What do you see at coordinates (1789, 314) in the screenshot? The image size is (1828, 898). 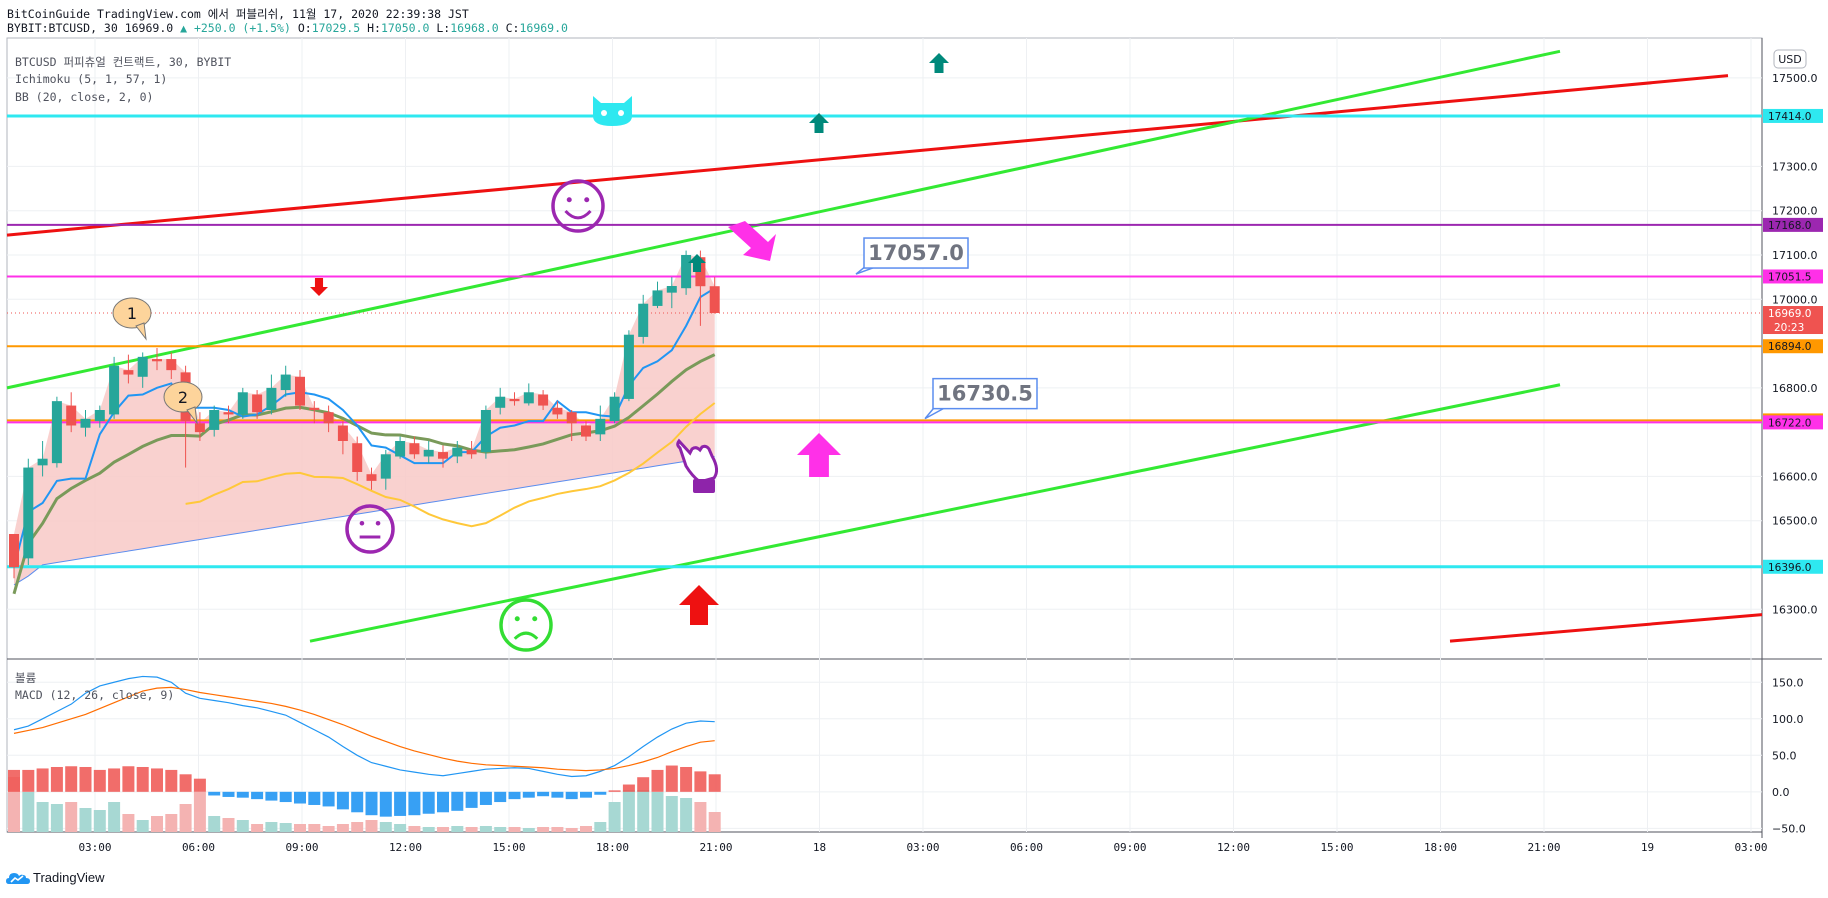 I see `last-price-label: 16969.0` at bounding box center [1789, 314].